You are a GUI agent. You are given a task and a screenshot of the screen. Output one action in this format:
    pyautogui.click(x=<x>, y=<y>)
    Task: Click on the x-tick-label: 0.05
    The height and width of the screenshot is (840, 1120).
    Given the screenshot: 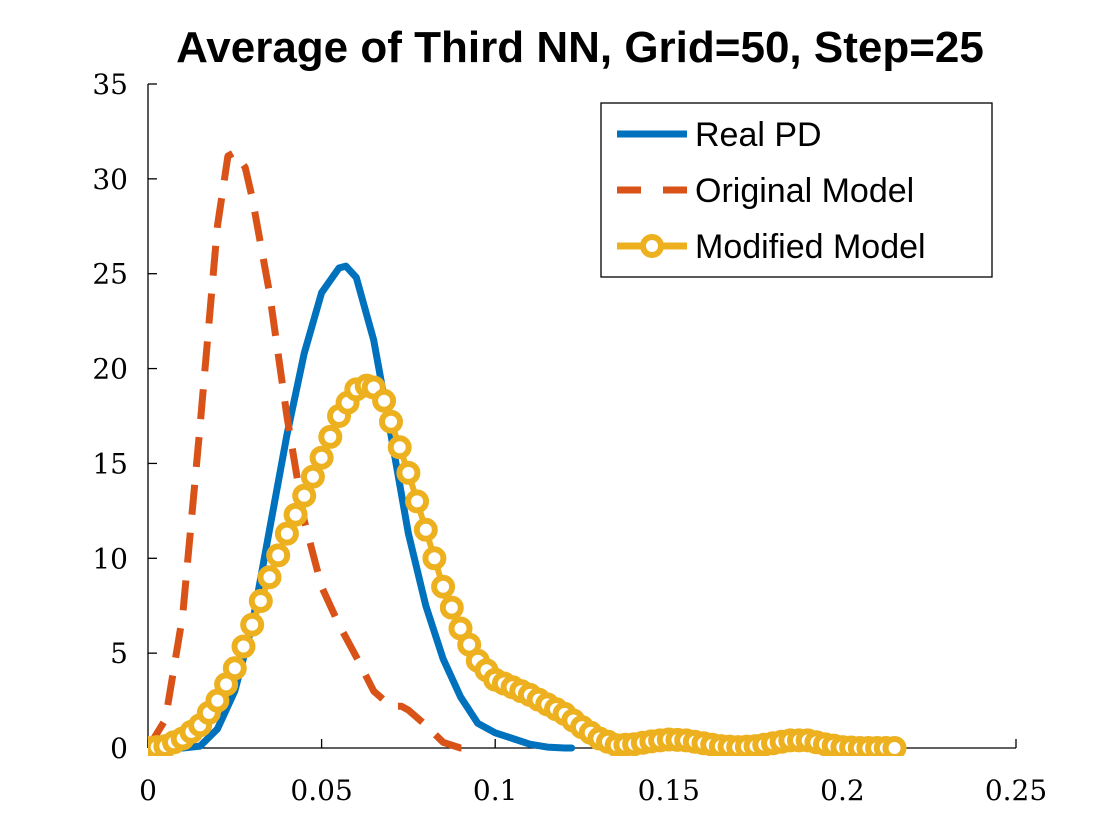 What is the action you would take?
    pyautogui.click(x=321, y=790)
    